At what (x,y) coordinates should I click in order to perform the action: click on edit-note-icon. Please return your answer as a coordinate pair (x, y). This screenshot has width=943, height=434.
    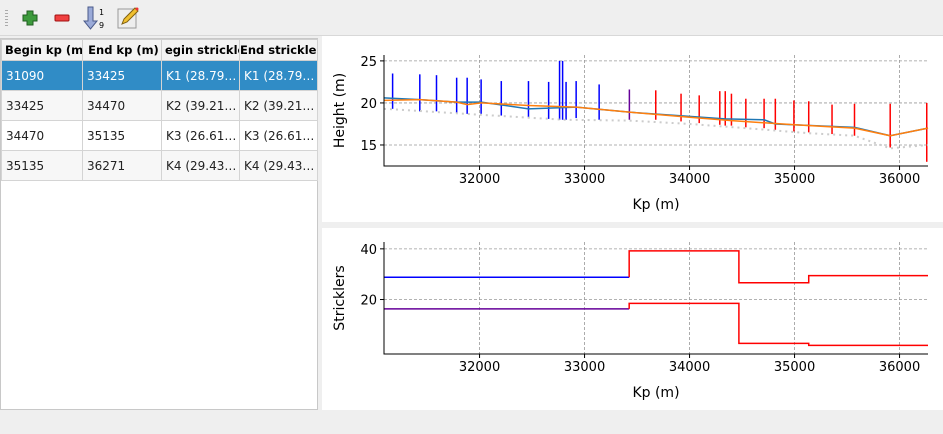
    Looking at the image, I should click on (128, 18).